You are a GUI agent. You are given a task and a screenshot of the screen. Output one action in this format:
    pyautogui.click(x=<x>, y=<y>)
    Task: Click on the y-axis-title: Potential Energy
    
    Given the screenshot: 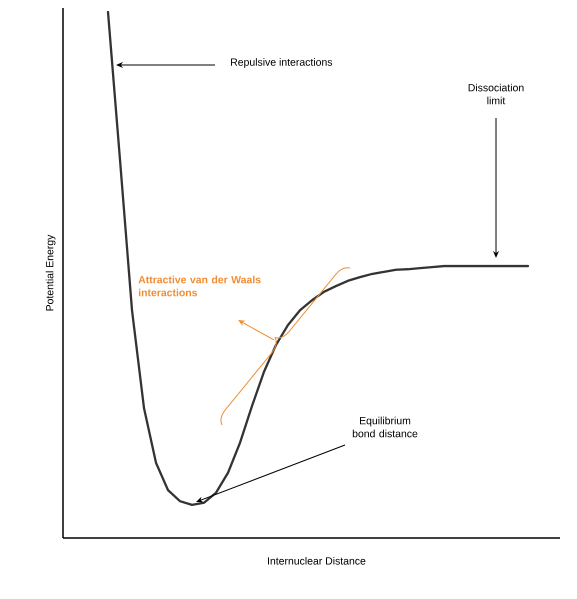 What is the action you would take?
    pyautogui.click(x=51, y=272)
    